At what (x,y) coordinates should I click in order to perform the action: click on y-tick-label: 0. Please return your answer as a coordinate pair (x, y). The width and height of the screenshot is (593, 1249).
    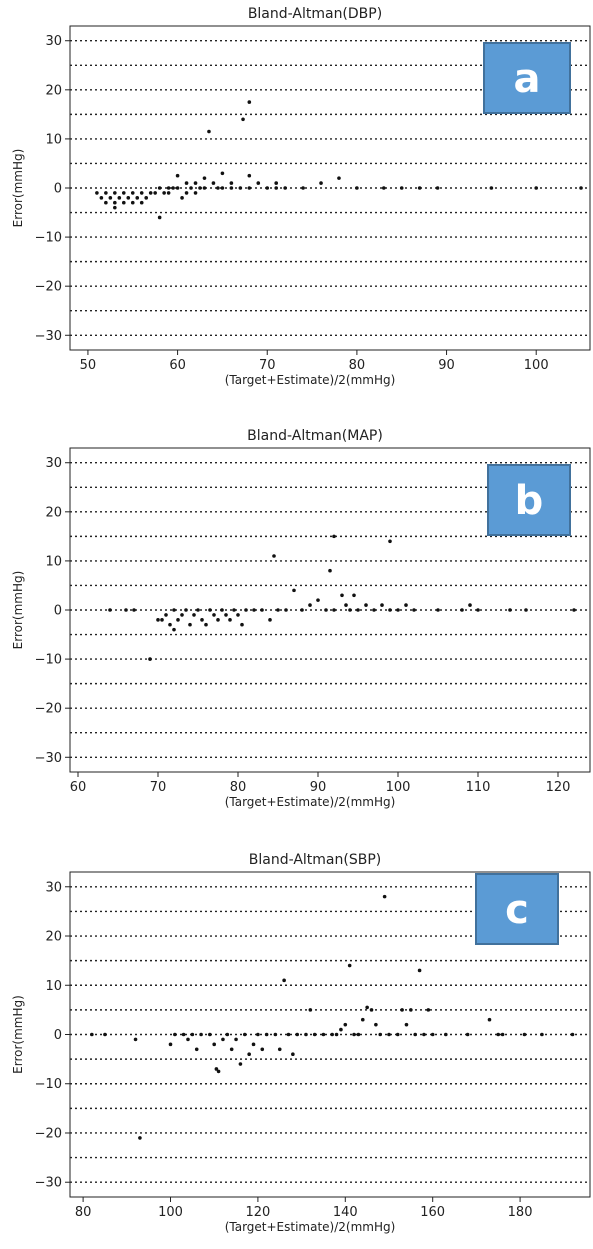
    Looking at the image, I should click on (58, 189).